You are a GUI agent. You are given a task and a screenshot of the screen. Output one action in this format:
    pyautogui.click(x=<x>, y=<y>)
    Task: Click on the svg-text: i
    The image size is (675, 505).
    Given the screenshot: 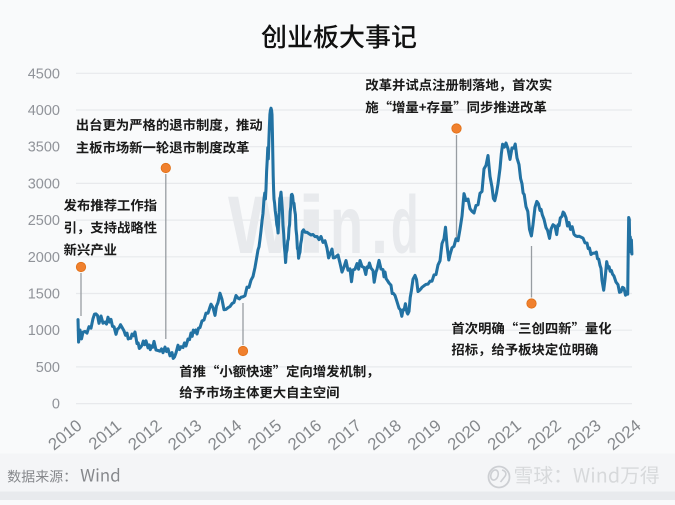 What is the action you would take?
    pyautogui.click(x=311, y=225)
    